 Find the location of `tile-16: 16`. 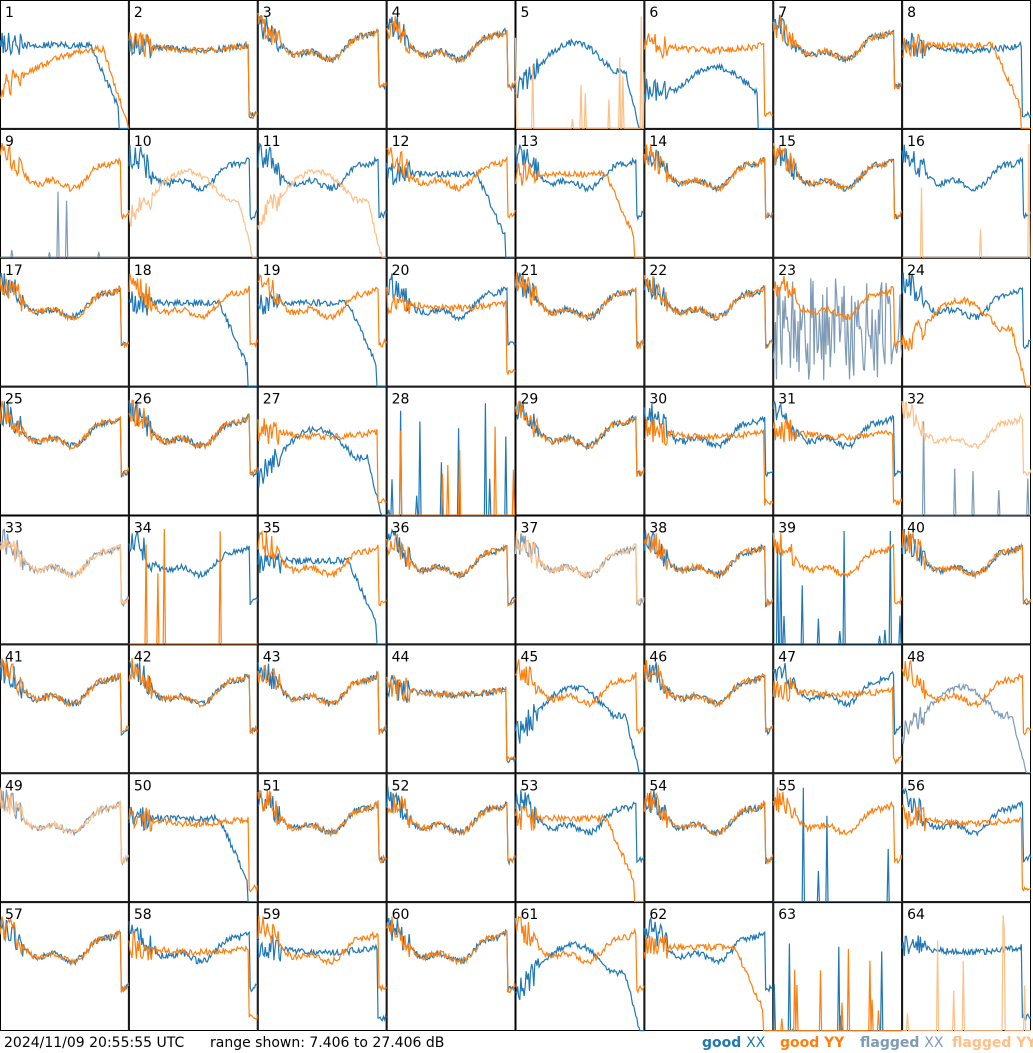

tile-16: 16 is located at coordinates (966, 193).